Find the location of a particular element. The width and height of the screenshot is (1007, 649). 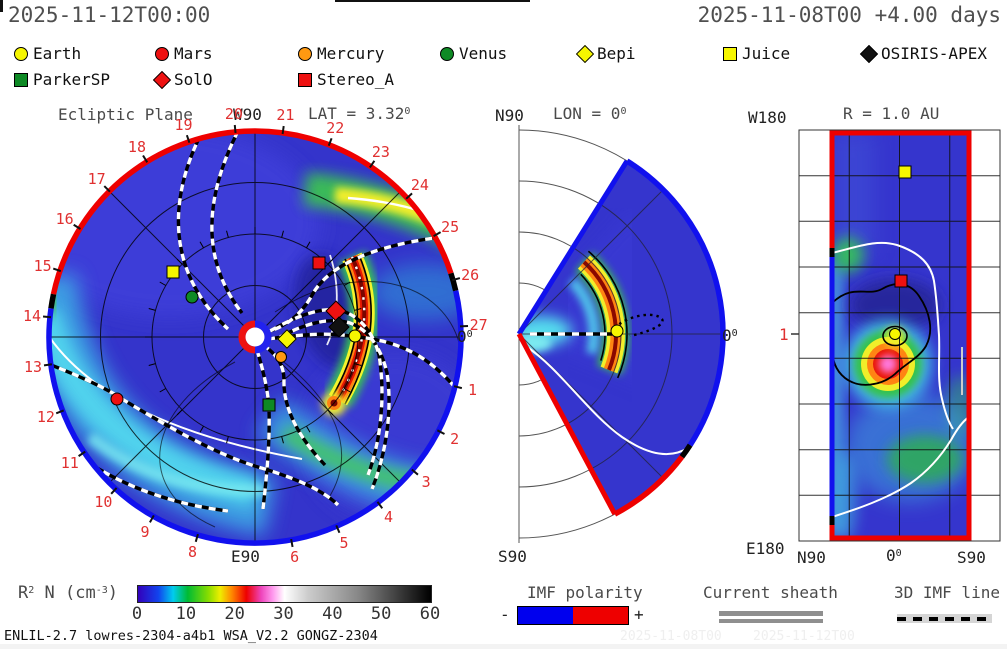

imf-line-swatch is located at coordinates (944, 618).